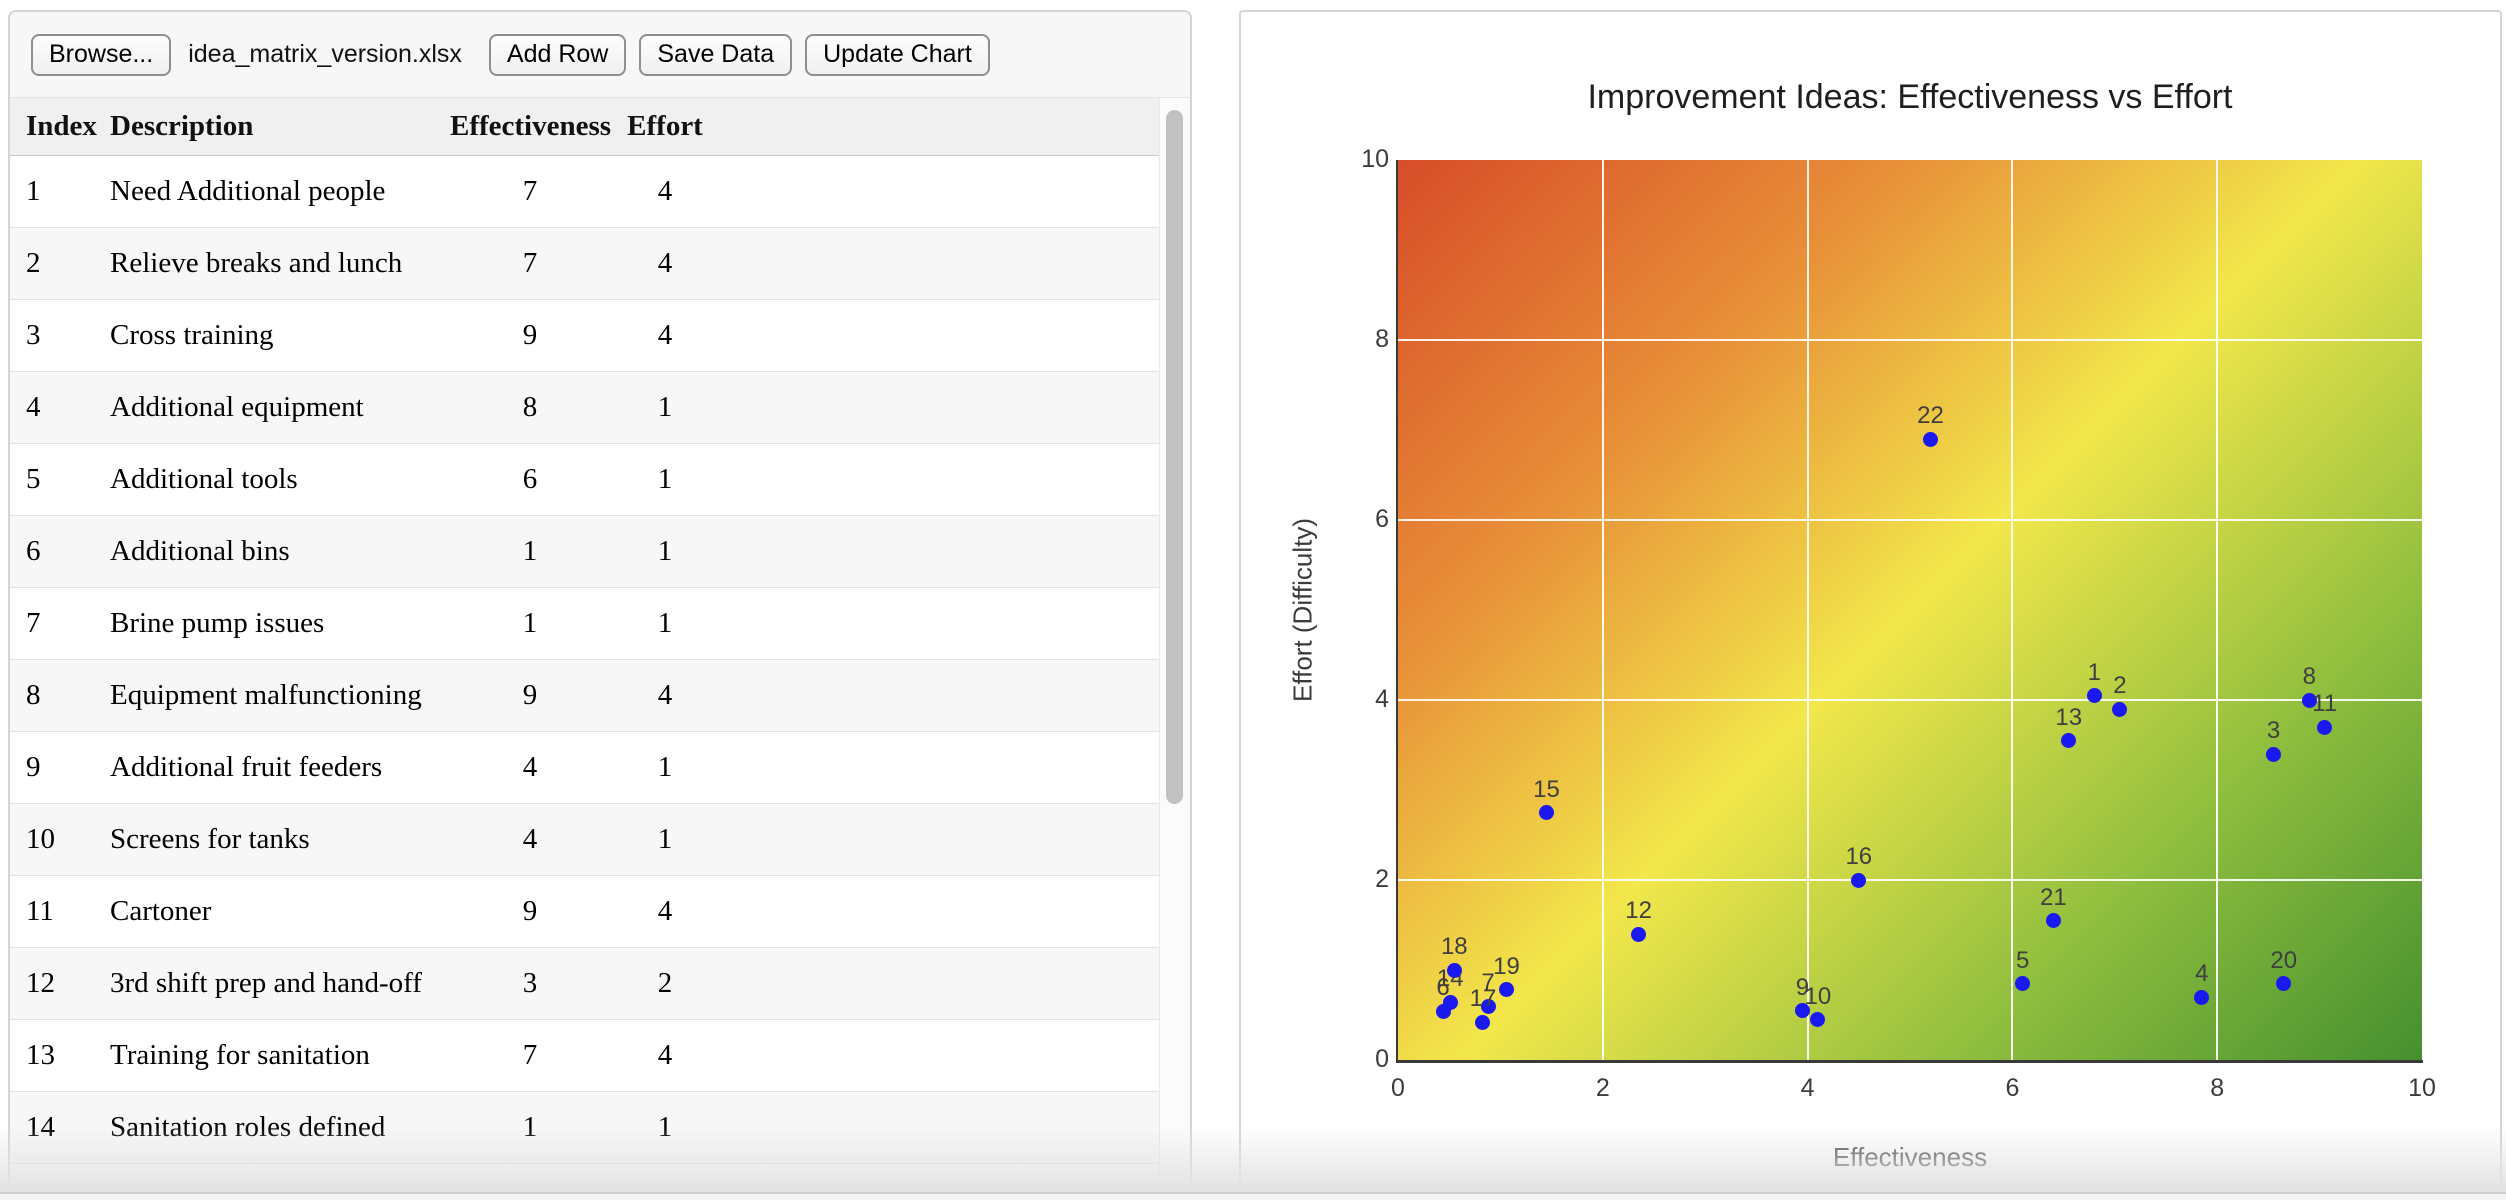  Describe the element at coordinates (266, 695) in the screenshot. I see `cell-description: Equipment malfunctioning` at that location.